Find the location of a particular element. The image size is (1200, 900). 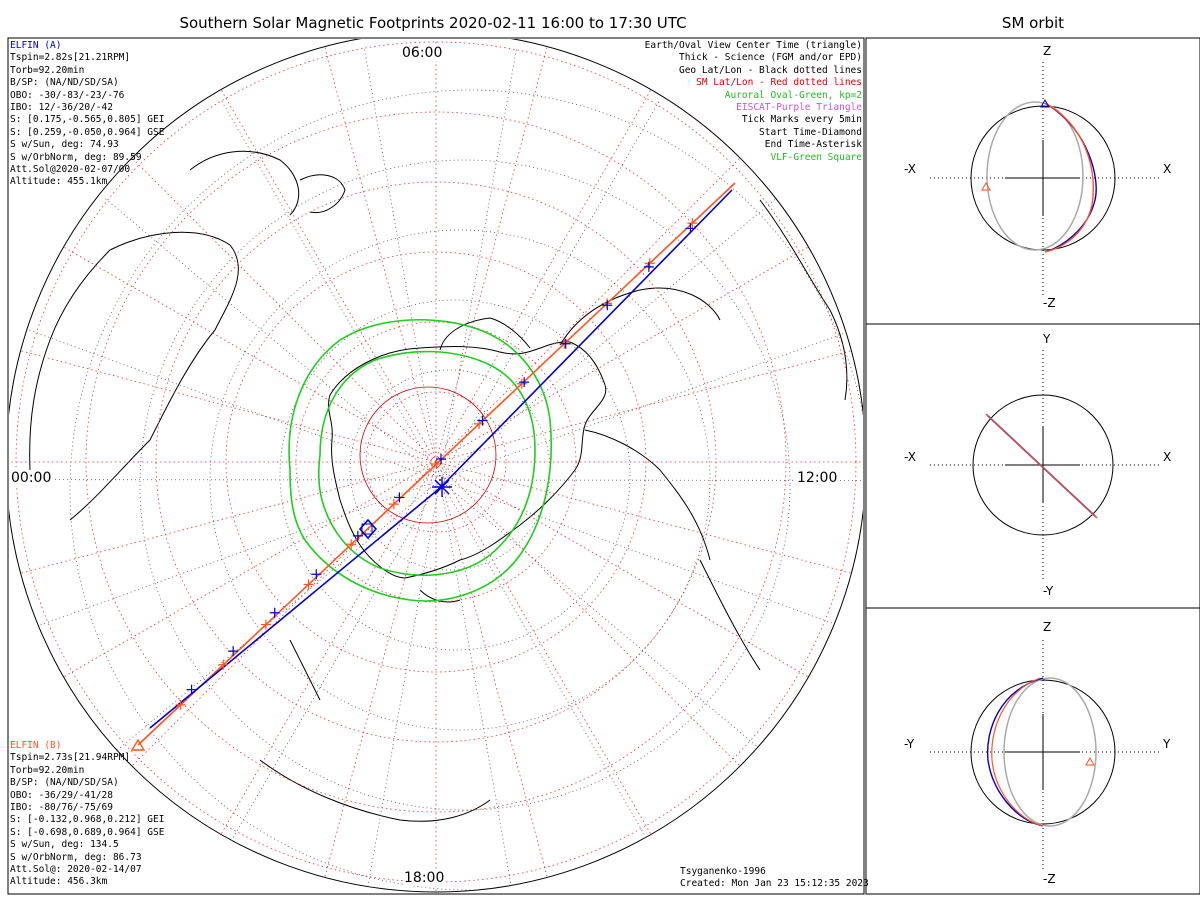

legend-item: Tick Marks every 5min is located at coordinates (801, 120).